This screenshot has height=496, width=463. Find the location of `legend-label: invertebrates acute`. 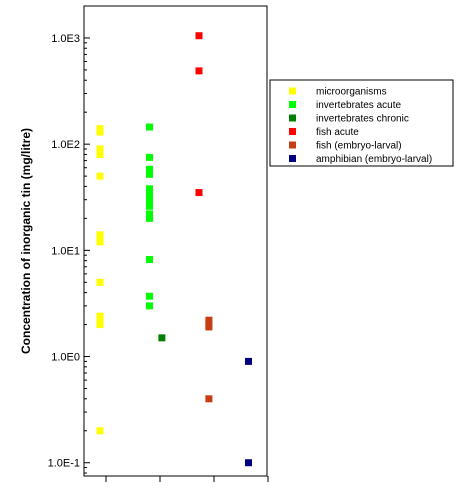

legend-label: invertebrates acute is located at coordinates (358, 105).